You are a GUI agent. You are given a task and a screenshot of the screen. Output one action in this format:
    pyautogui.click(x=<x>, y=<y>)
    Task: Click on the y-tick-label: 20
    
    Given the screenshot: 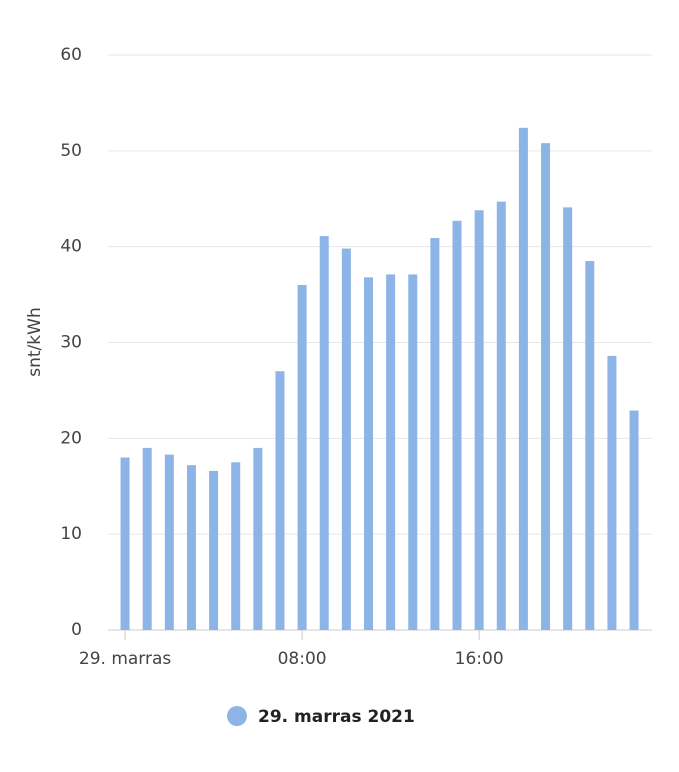 What is the action you would take?
    pyautogui.click(x=71, y=438)
    